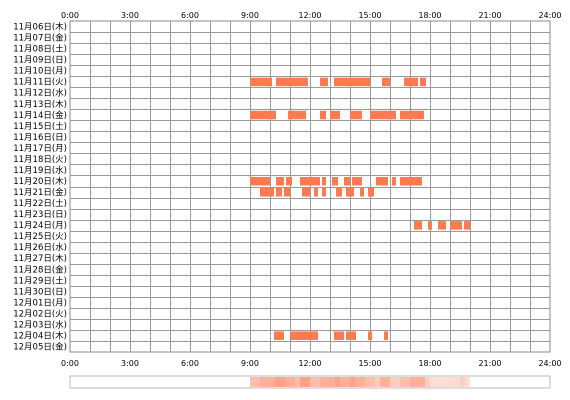  Describe the element at coordinates (130, 15) in the screenshot. I see `x-tick-label-top: 3:00` at that location.